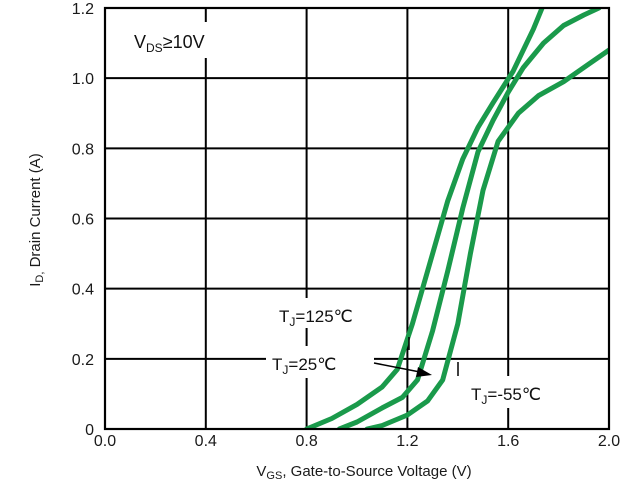  I want to click on x-tick-label: 1.6, so click(508, 441).